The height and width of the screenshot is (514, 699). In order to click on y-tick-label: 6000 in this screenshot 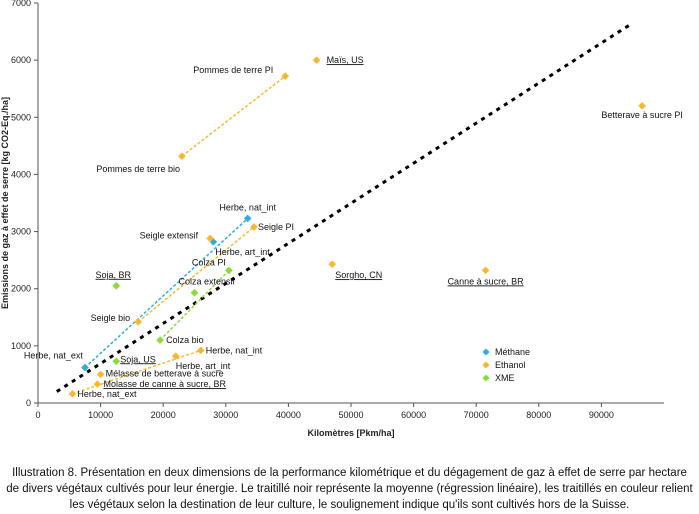, I will do `click(21, 60)`.